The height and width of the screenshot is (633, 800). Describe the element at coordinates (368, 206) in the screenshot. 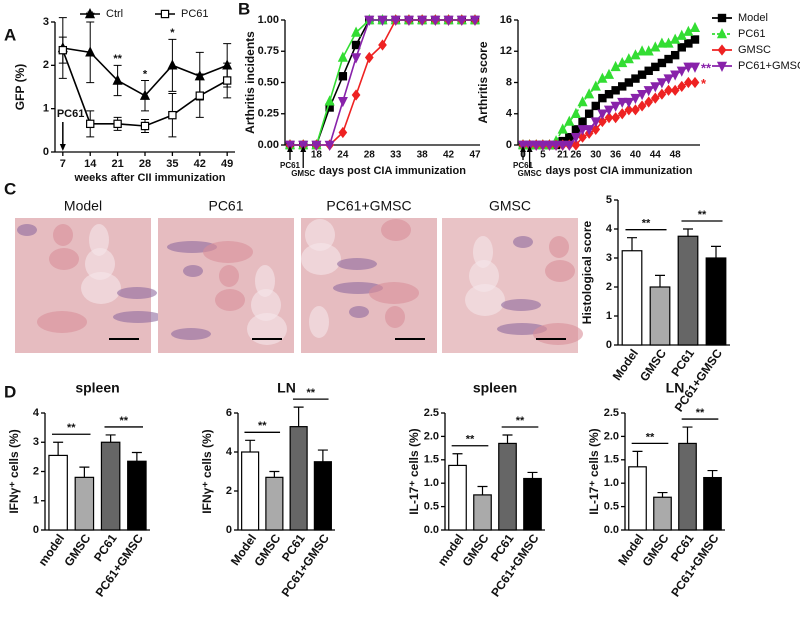

I see `image-label: PC61+GMSC` at that location.